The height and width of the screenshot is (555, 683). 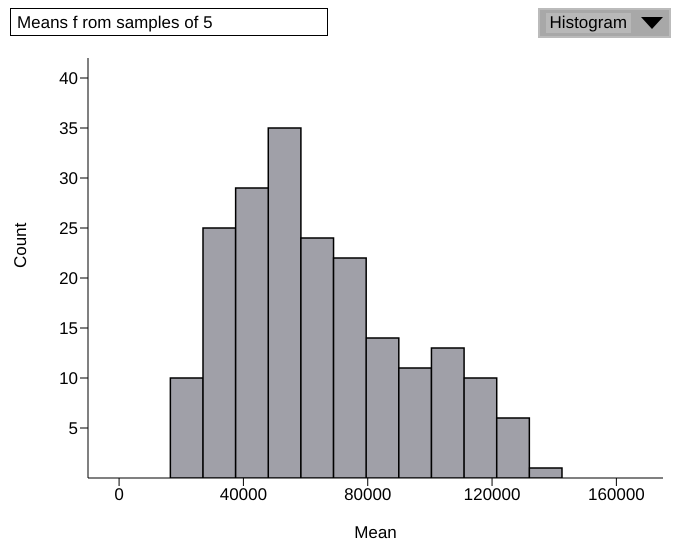 I want to click on y-tick-label: 30, so click(x=68, y=178).